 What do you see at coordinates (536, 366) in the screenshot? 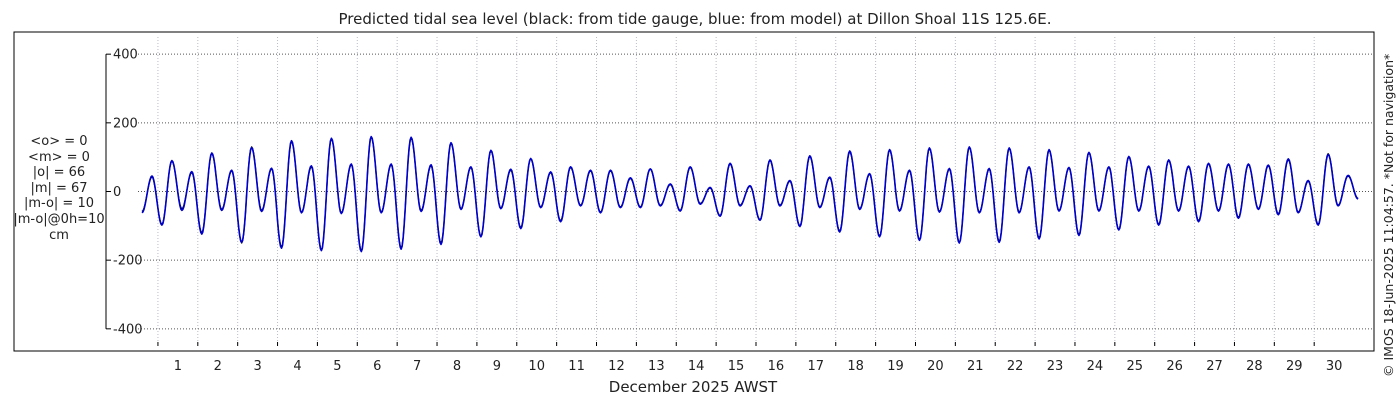
I see `x-tick-label: 10` at bounding box center [536, 366].